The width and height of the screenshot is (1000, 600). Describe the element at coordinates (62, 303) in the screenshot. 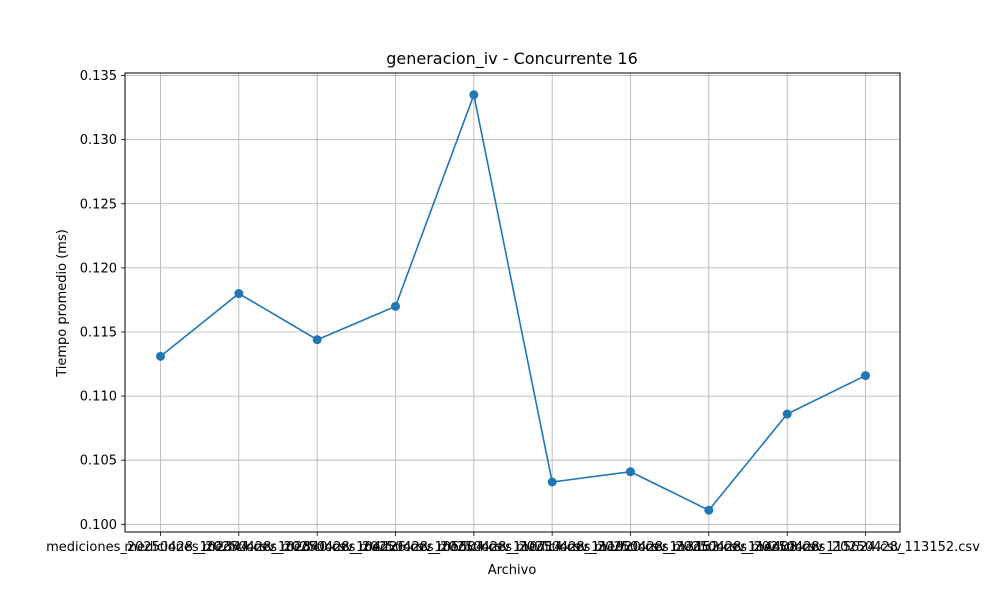

I see `y-axis-label: Tiempo promedio (ms)` at that location.